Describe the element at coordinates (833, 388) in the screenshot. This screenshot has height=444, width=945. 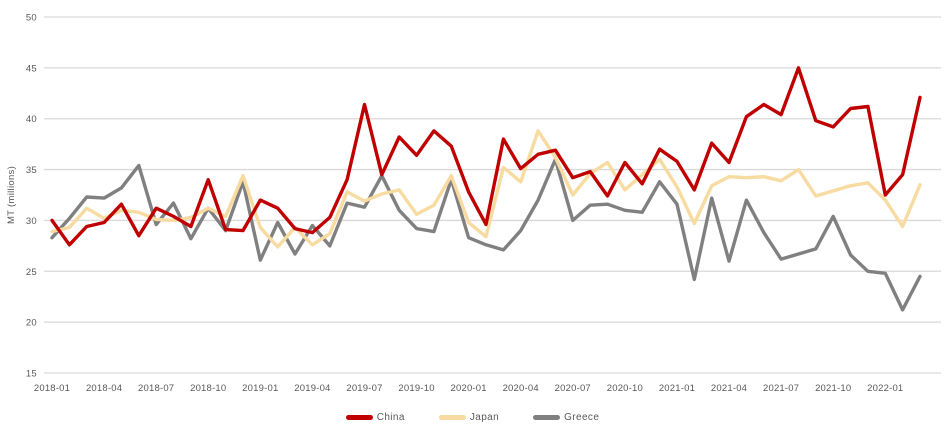
I see `x-tick-label: 2021-10` at that location.